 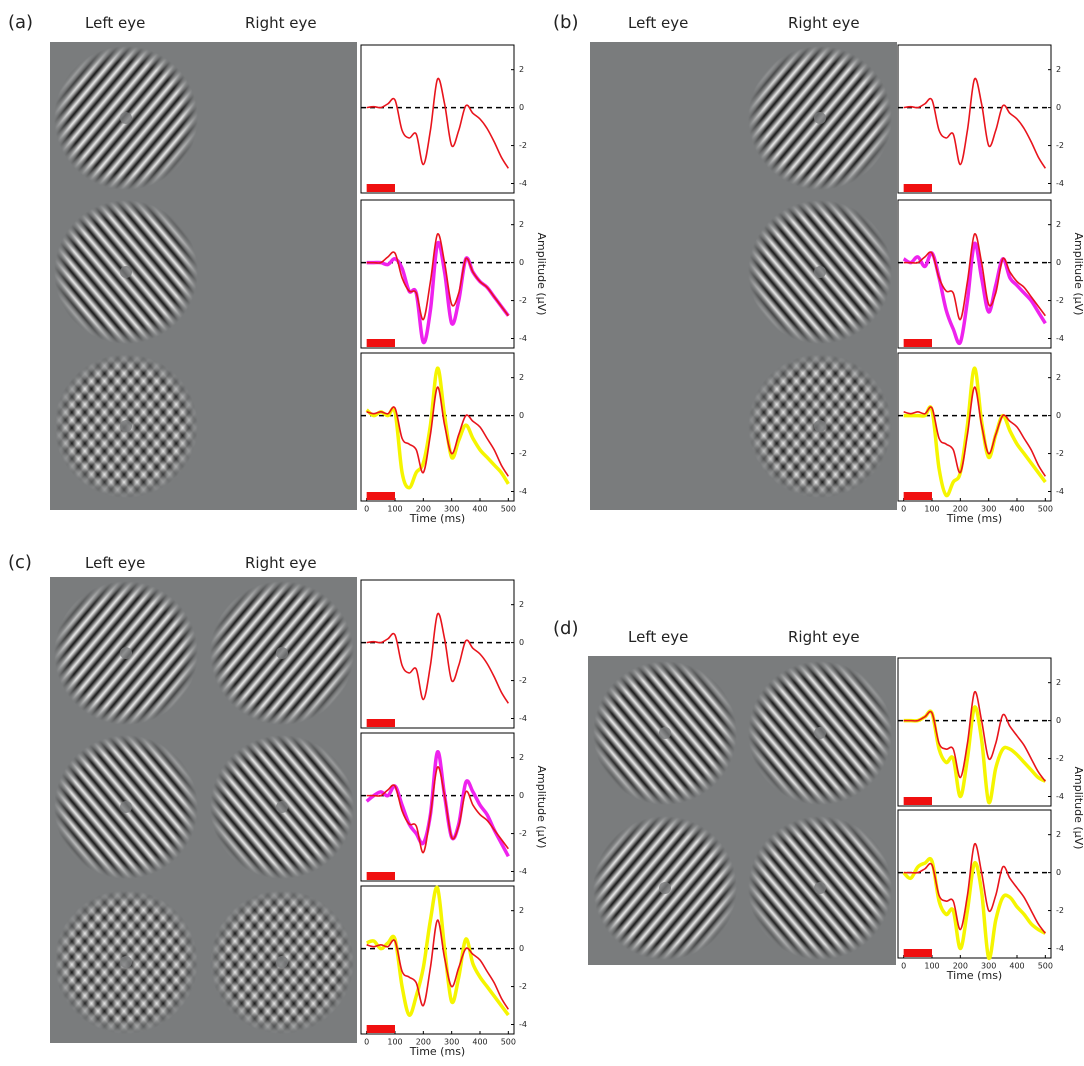 I want to click on x-tick-label: 0, so click(x=903, y=509).